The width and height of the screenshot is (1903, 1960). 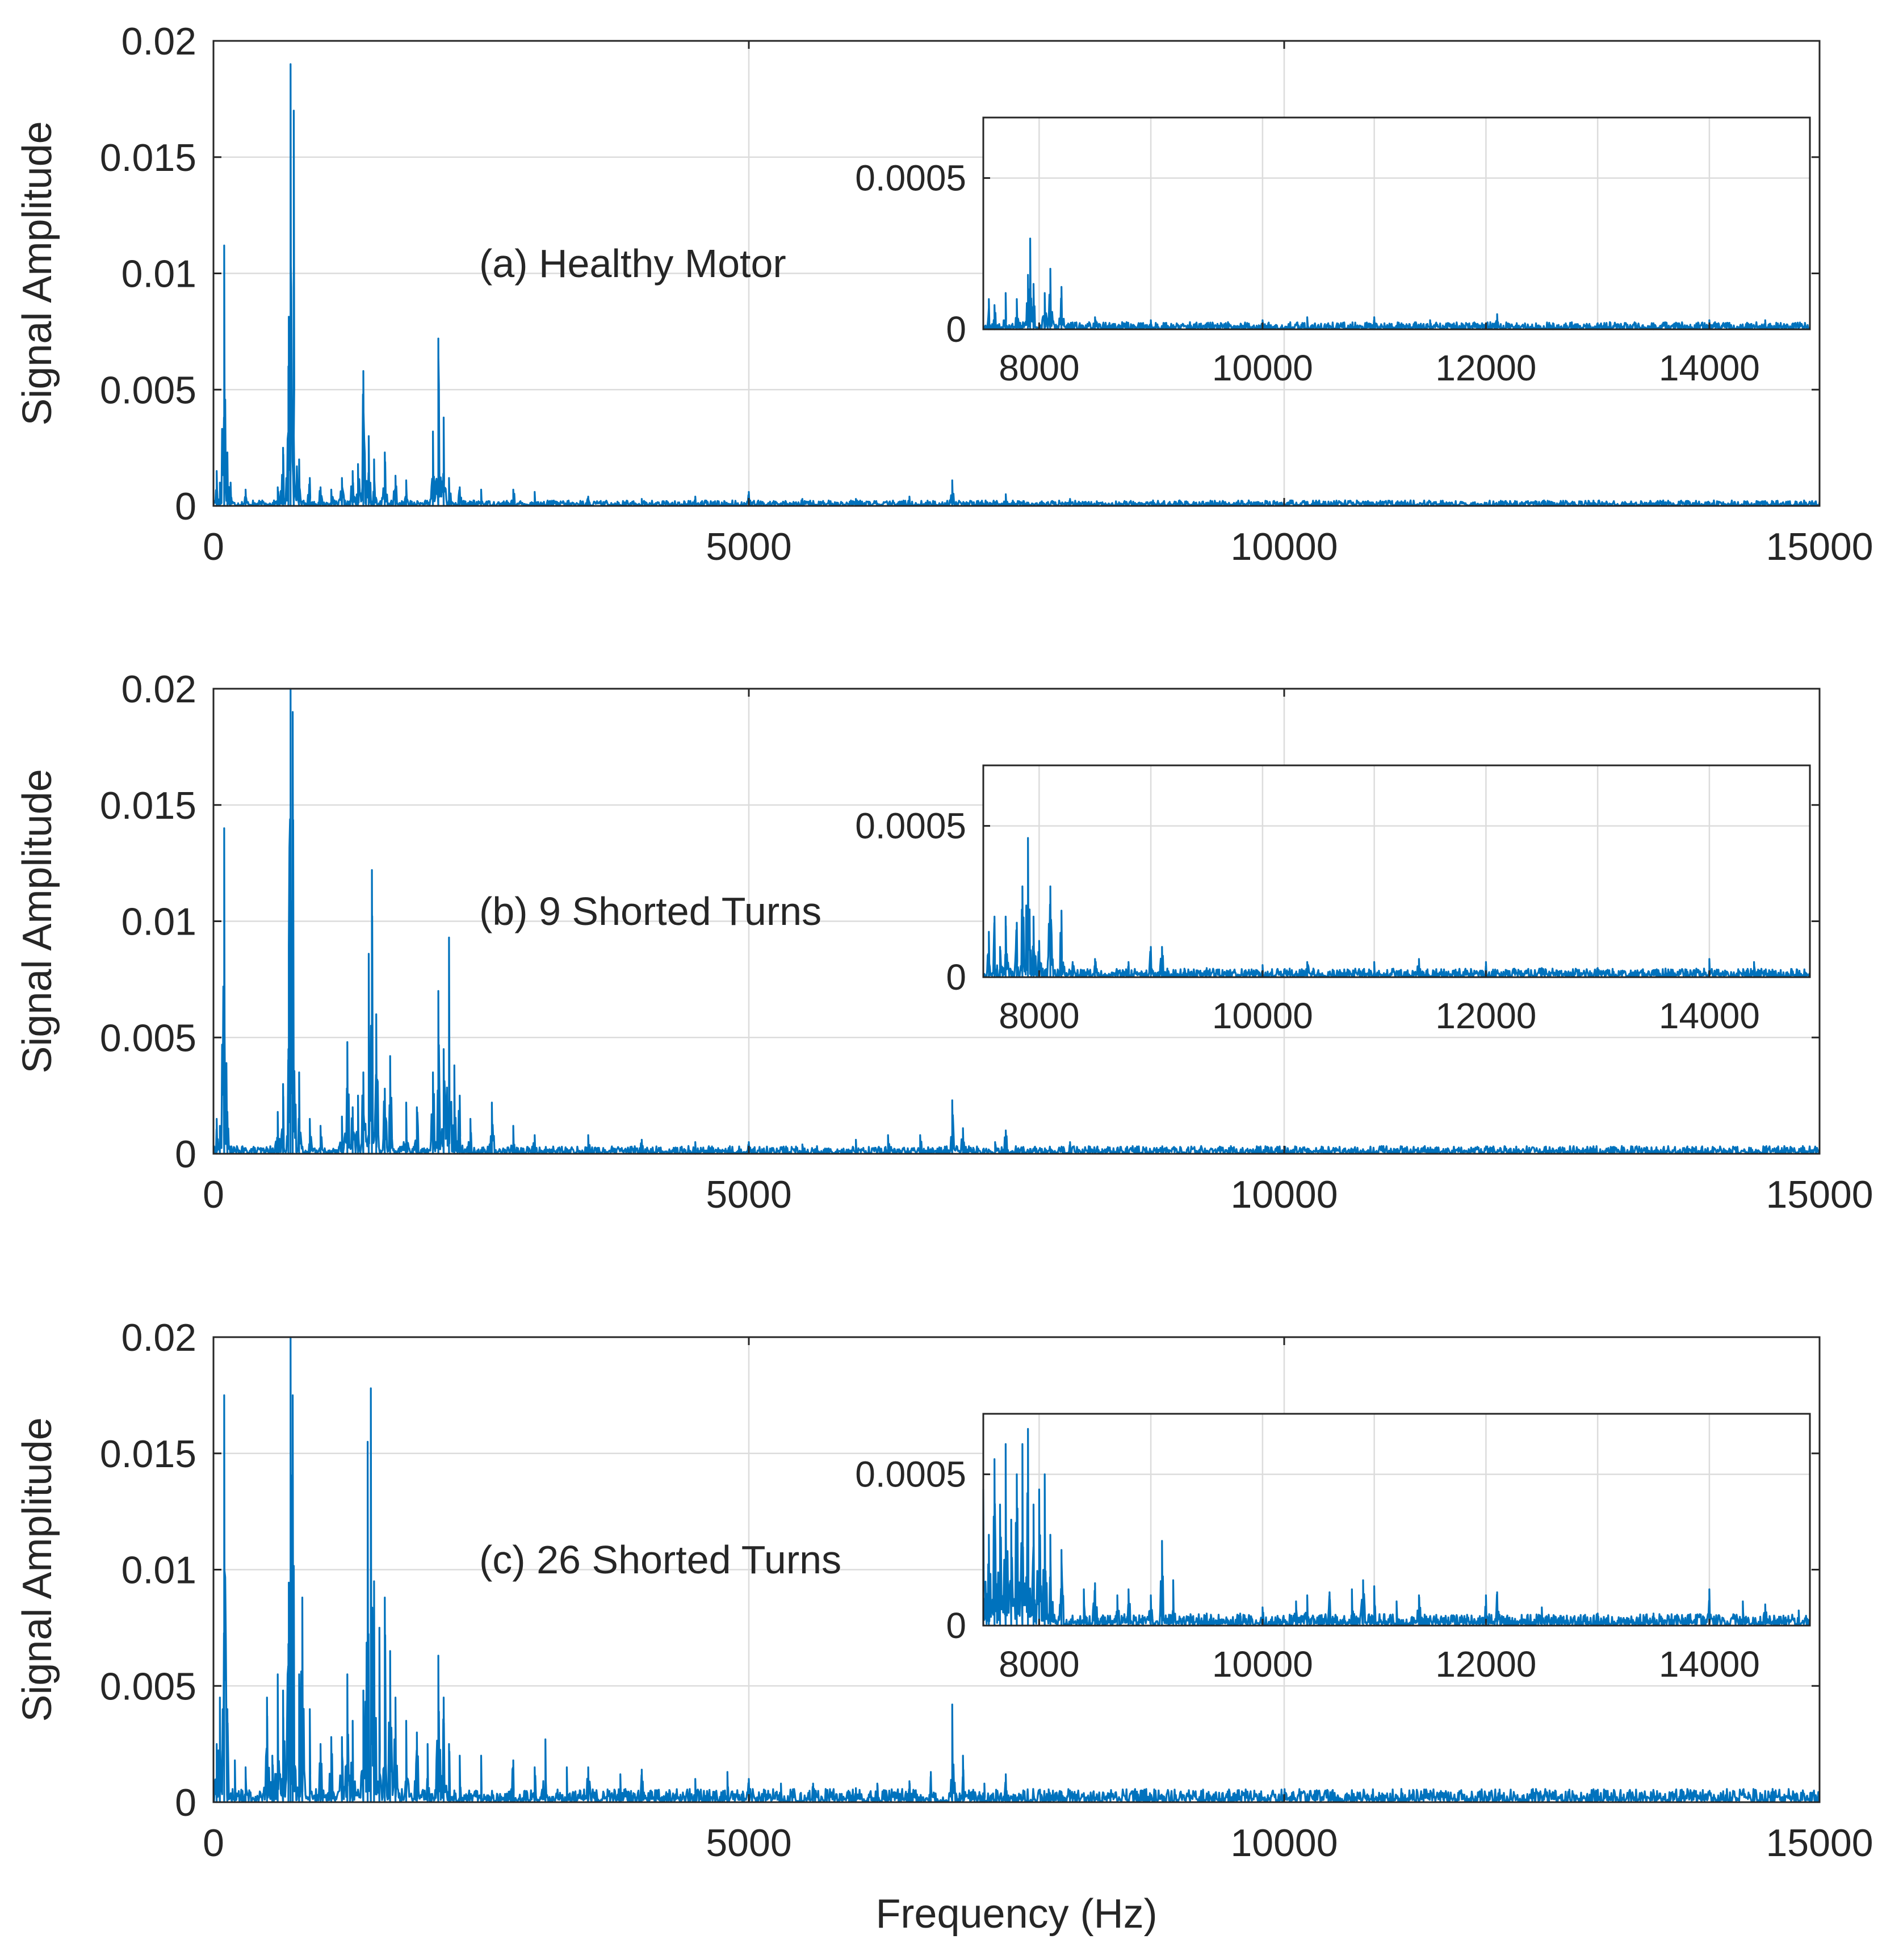 I want to click on panel-a-ytick-label-1: 0.005, so click(x=148, y=390).